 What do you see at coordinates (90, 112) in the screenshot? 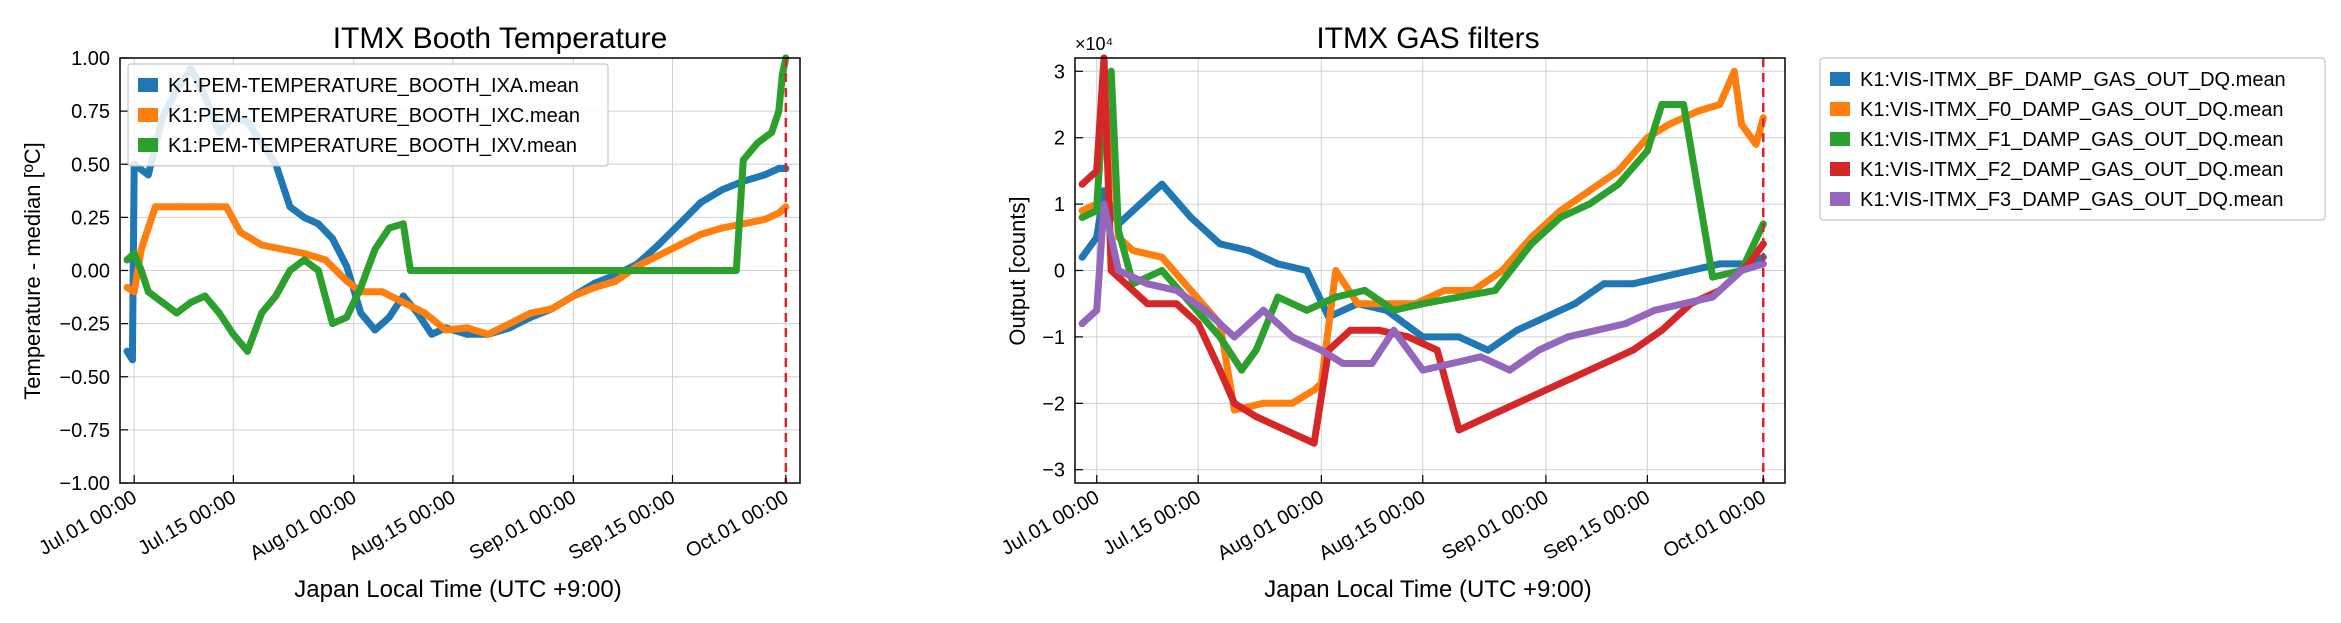
I see `y-tick-label: 0.75` at bounding box center [90, 112].